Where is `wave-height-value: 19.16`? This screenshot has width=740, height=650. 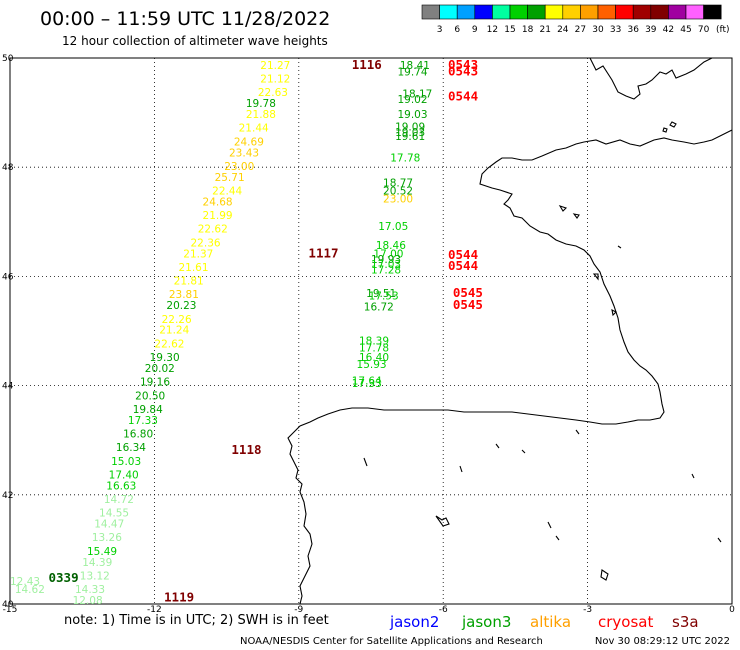 wave-height-value: 19.16 is located at coordinates (155, 383).